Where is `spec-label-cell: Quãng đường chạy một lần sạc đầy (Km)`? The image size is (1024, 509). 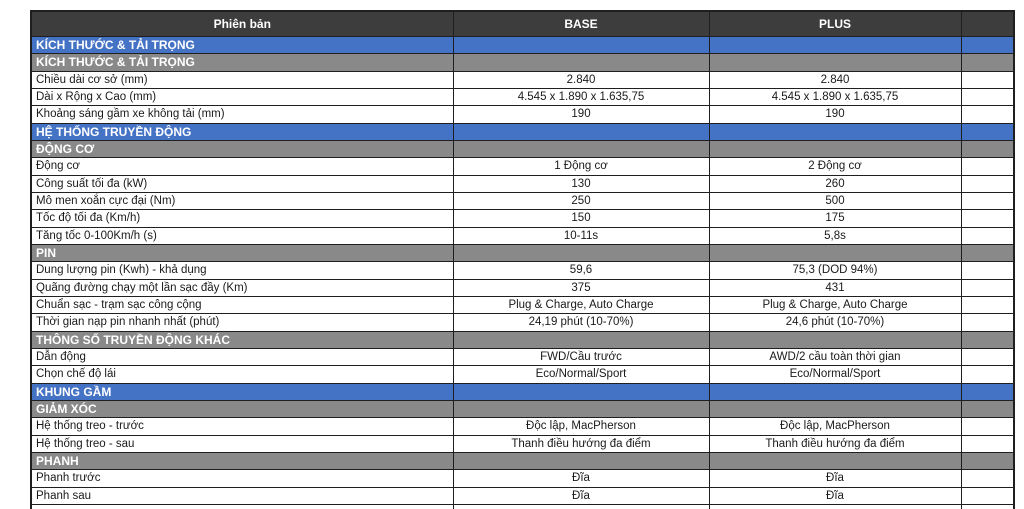 spec-label-cell: Quãng đường chạy một lần sạc đầy (Km) is located at coordinates (242, 287).